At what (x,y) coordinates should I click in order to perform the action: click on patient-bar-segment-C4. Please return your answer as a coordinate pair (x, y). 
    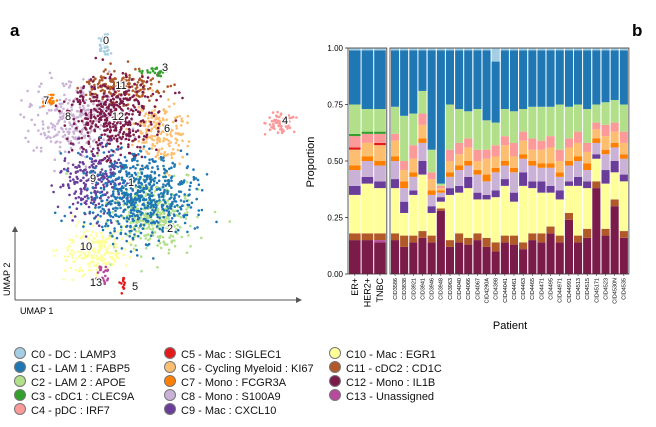
    Looking at the image, I should click on (395, 137).